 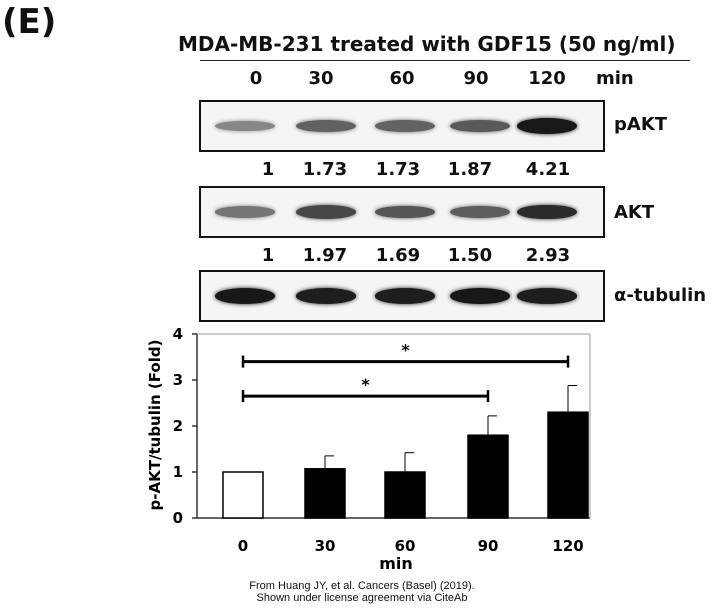 I want to click on tubulin-blot, so click(x=402, y=296).